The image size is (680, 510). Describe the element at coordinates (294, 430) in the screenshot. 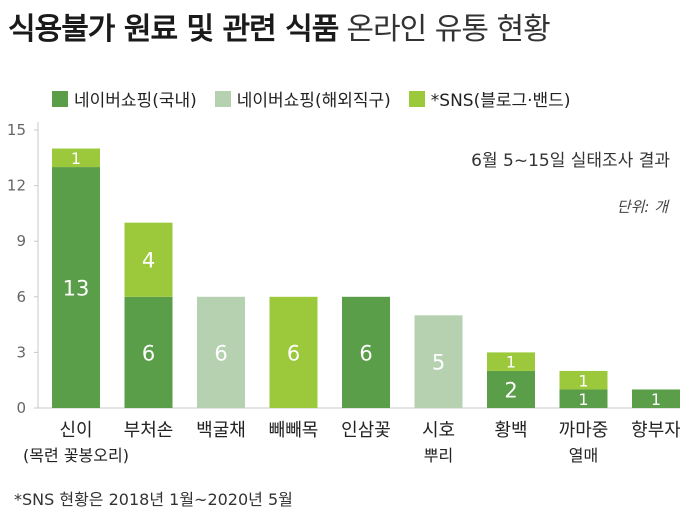

I see `category-label: 빼빼목` at that location.